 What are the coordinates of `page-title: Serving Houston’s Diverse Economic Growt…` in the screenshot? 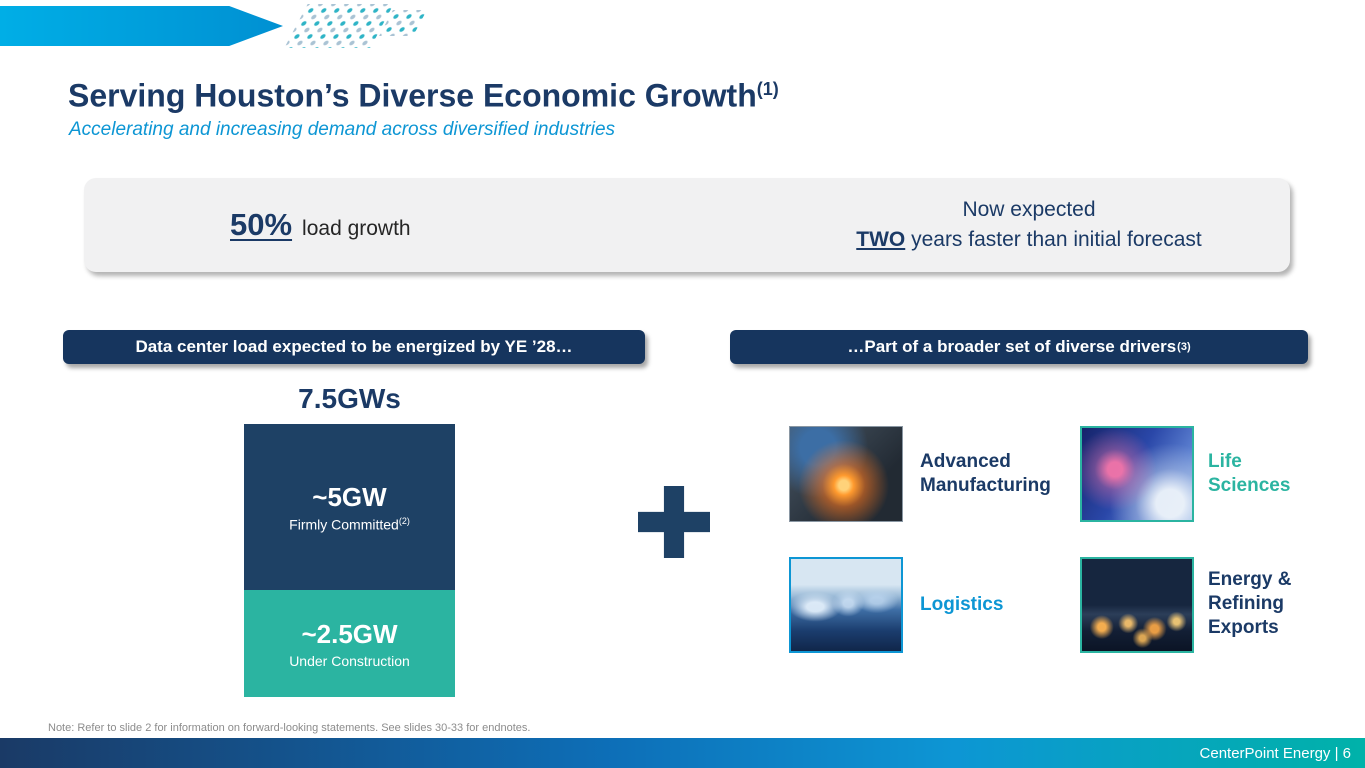 It's located at (423, 92).